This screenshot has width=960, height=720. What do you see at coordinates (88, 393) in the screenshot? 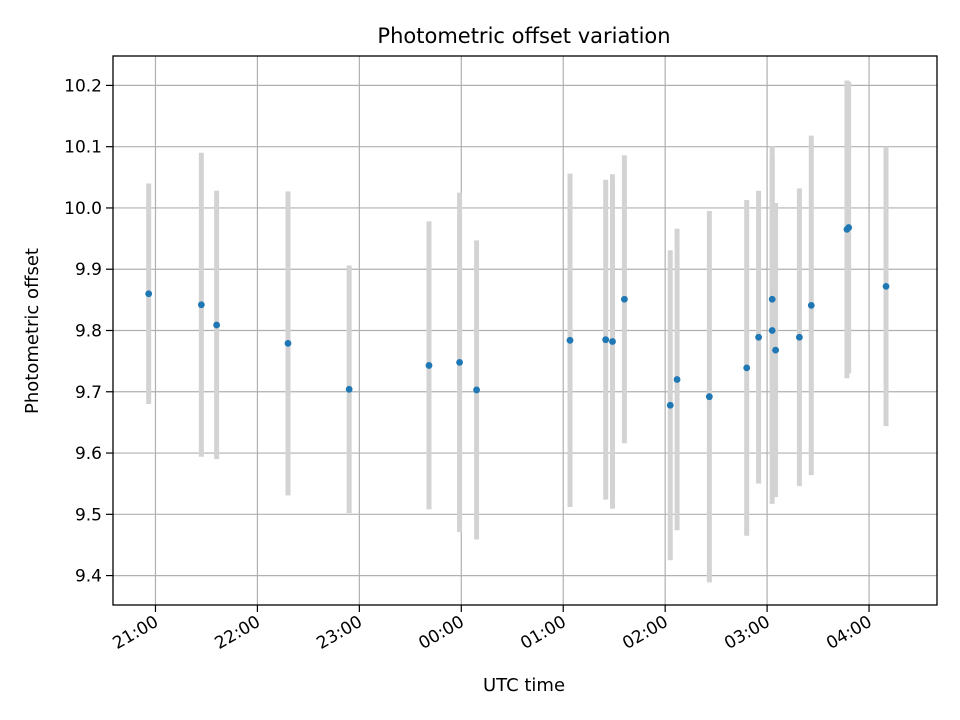
I see `y-tick-label: 9.7` at bounding box center [88, 393].